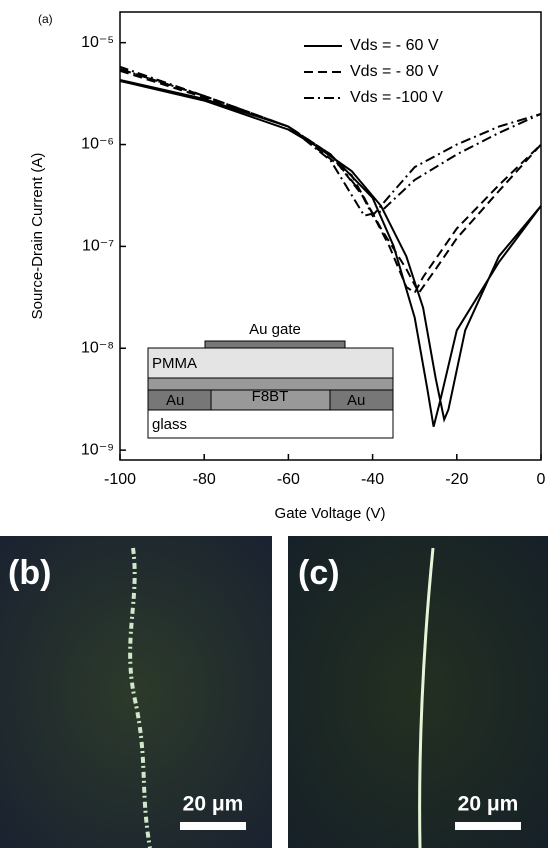 This screenshot has height=848, width=548. Describe the element at coordinates (29, 573) in the screenshot. I see `panel-label: (b)` at that location.